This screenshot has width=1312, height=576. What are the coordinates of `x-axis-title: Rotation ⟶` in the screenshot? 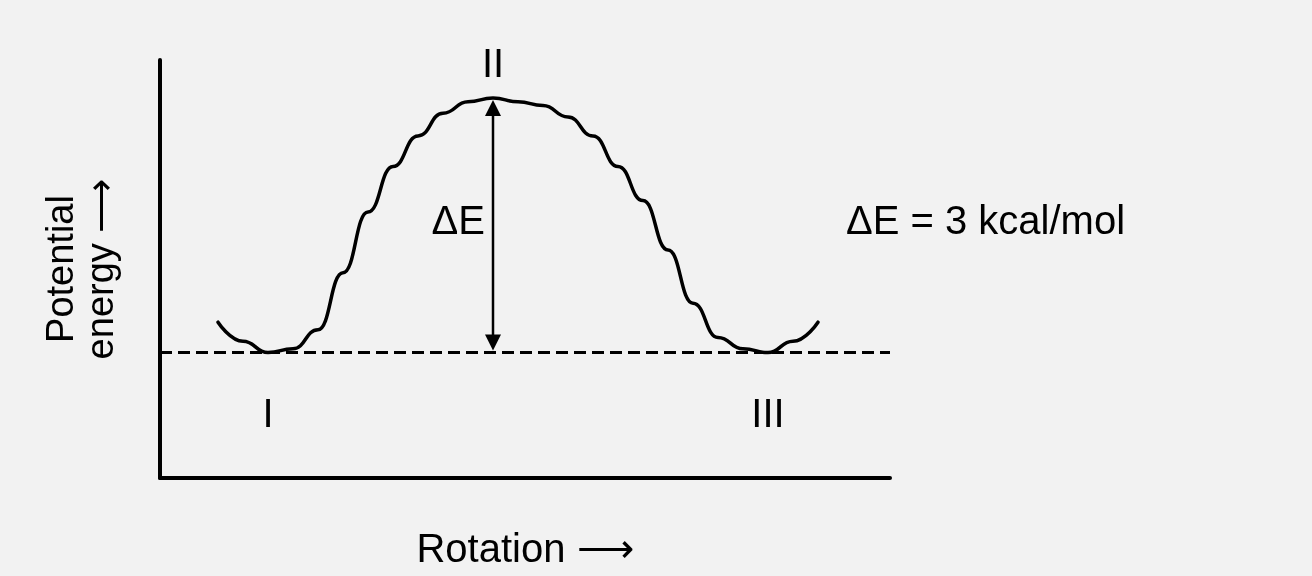 It's located at (525, 548).